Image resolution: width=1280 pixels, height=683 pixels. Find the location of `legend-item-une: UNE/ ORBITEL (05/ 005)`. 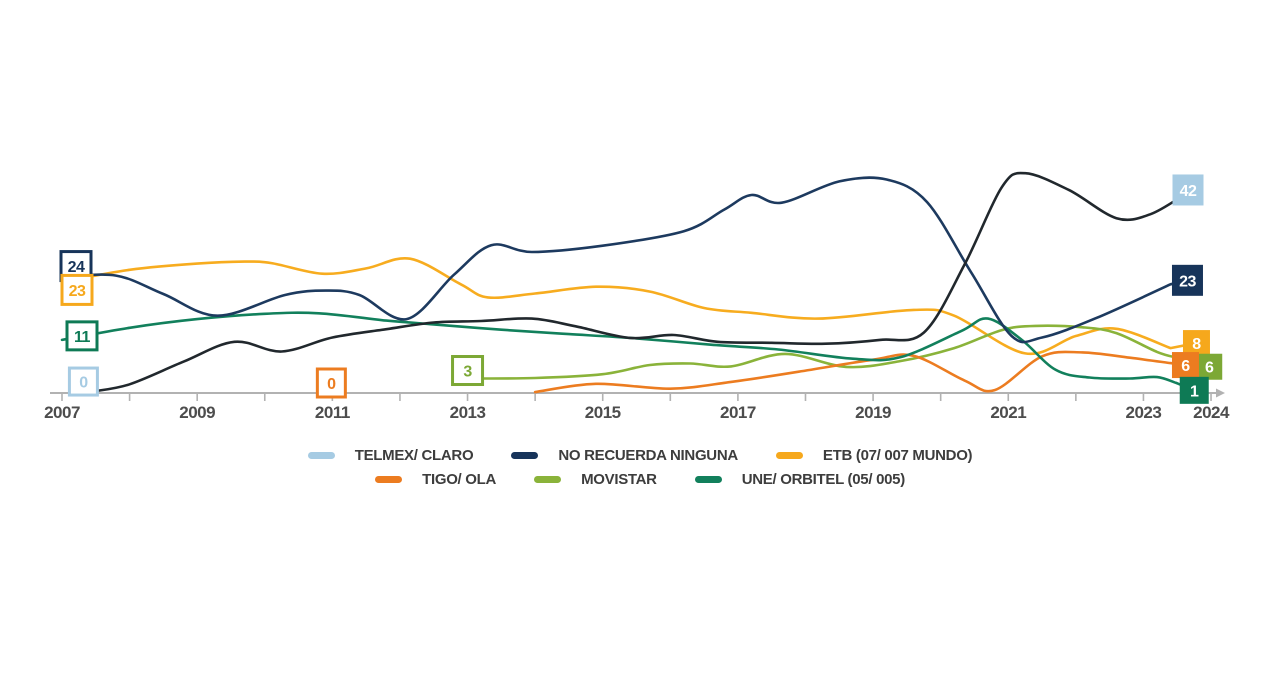

legend-item-une: UNE/ ORBITEL (05/ 005) is located at coordinates (799, 479).